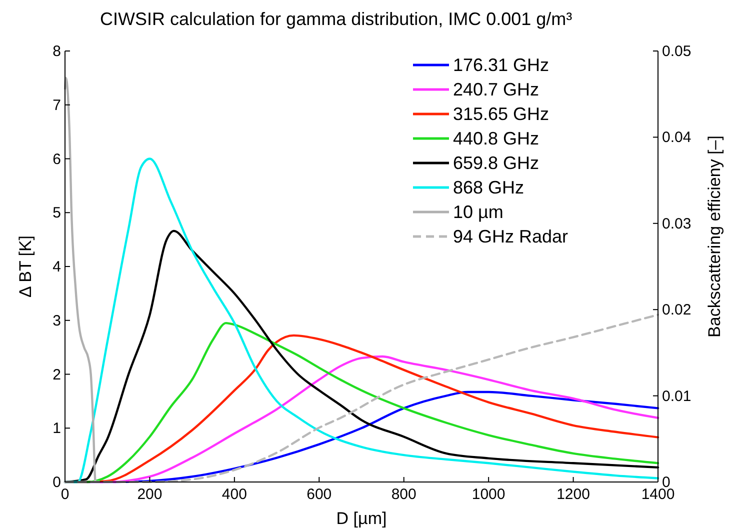 This screenshot has height=530, width=733. I want to click on y-tick-label: 8, so click(56, 51).